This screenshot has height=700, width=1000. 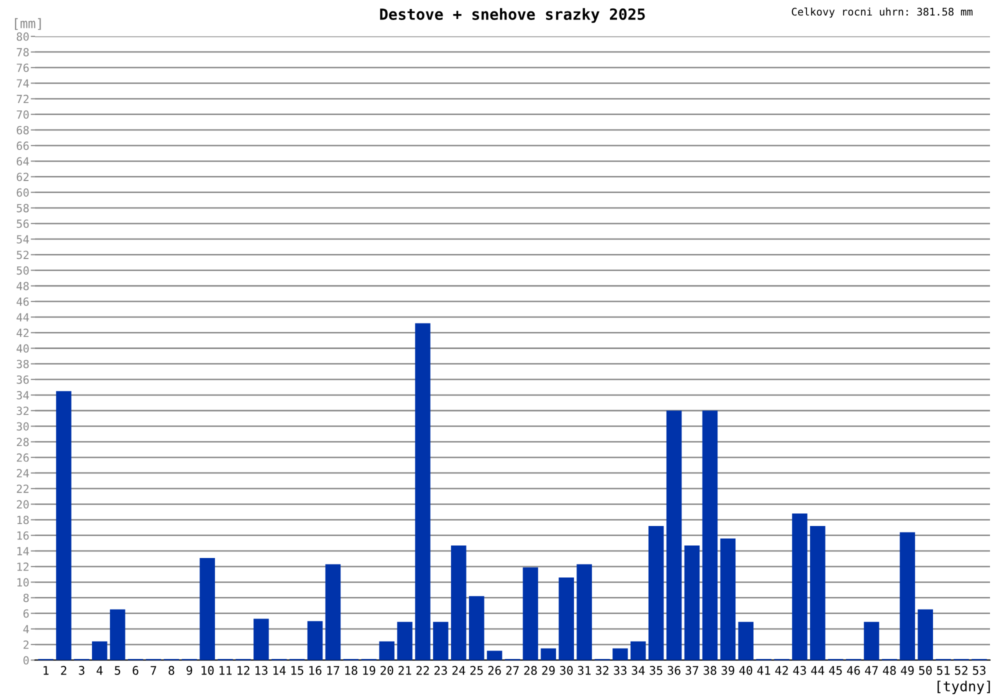 I want to click on y-tick-label: 72, so click(x=22, y=99).